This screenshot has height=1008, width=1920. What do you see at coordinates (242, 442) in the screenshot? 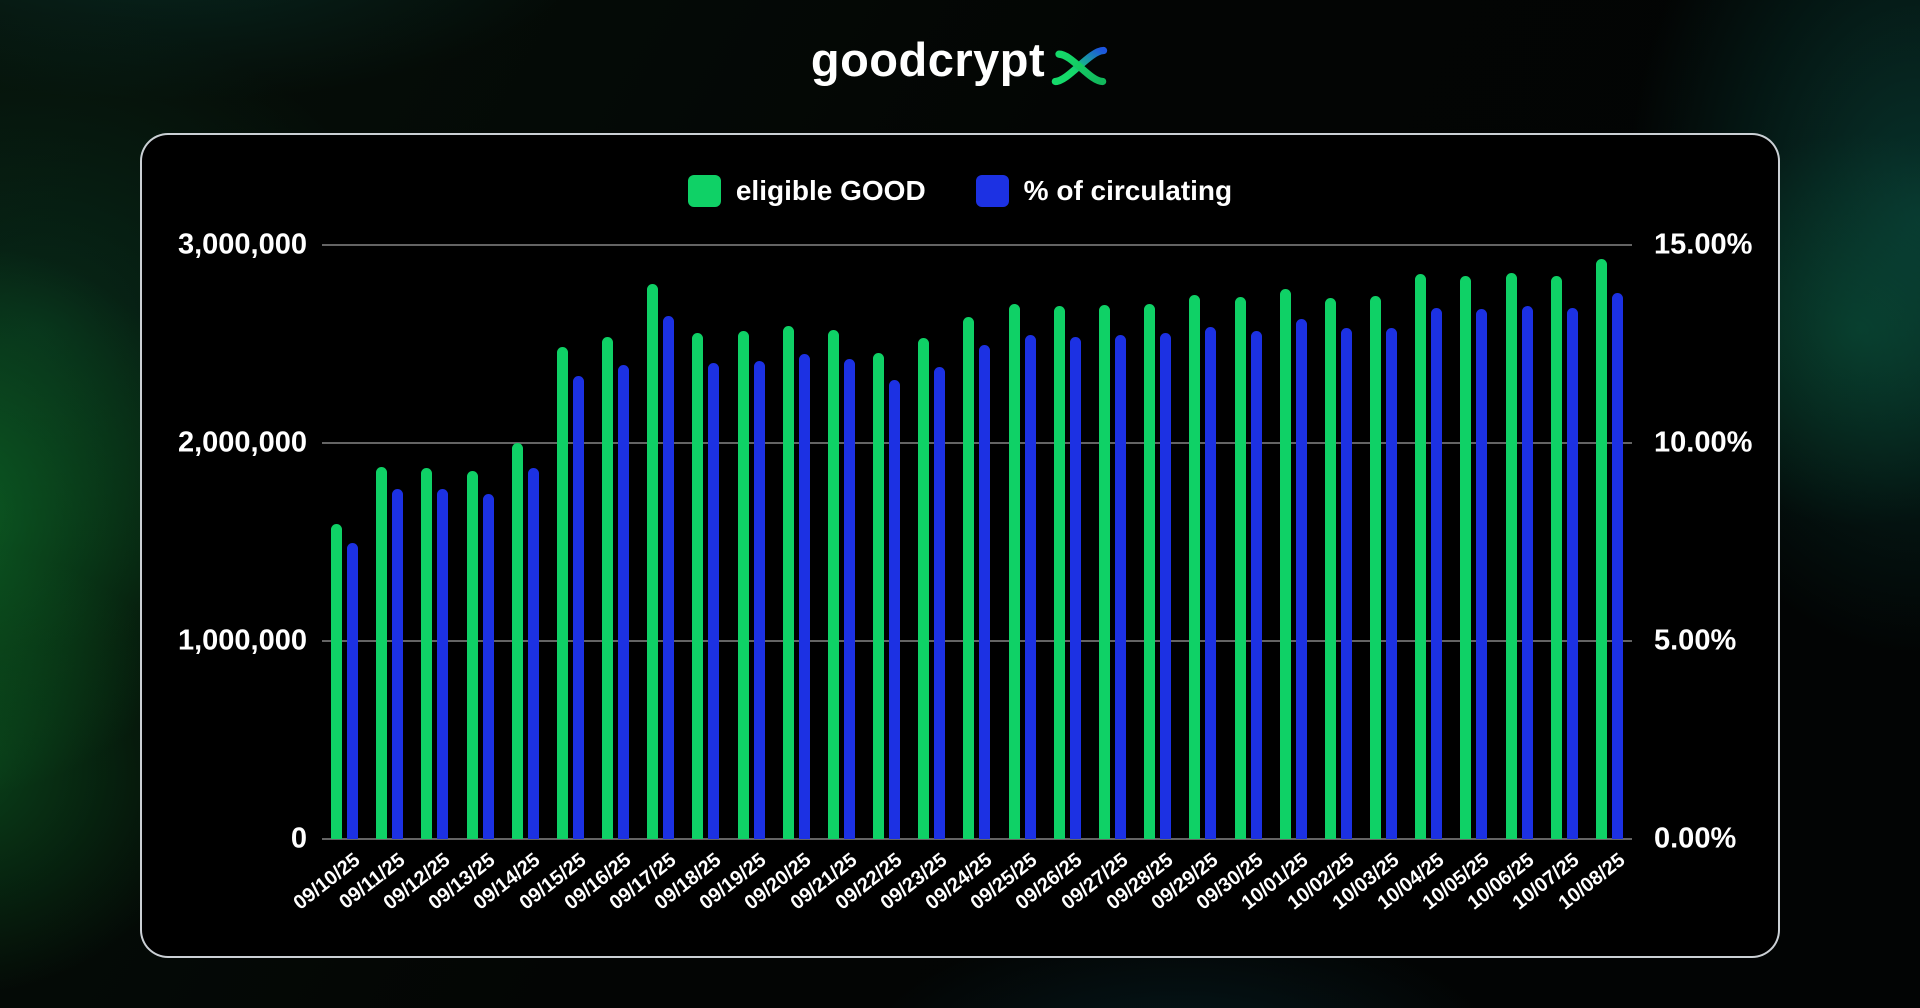
I see `left-axis-tick: 2,000,000` at bounding box center [242, 442].